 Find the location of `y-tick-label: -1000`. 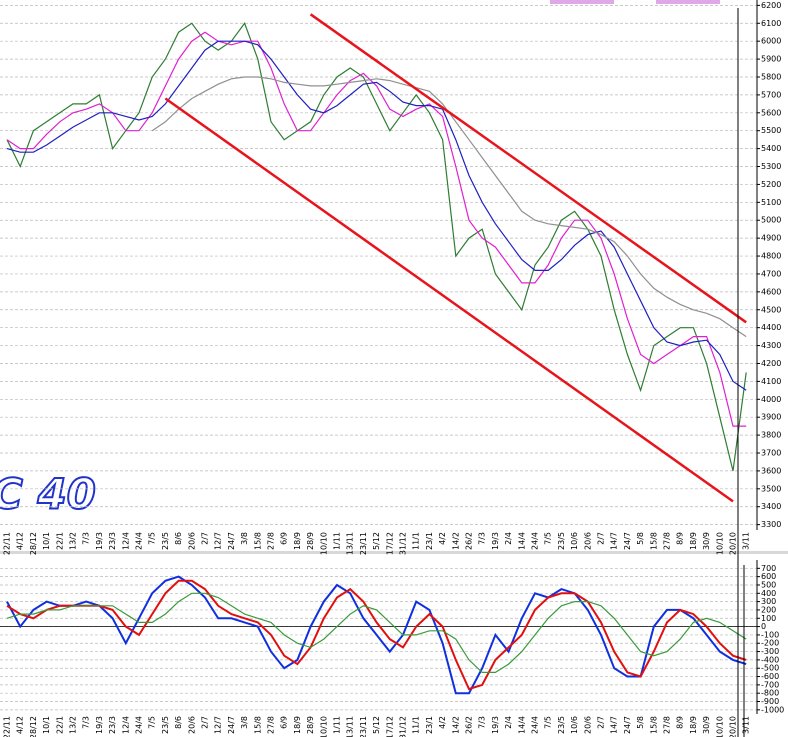

y-tick-label: -1000 is located at coordinates (772, 709).